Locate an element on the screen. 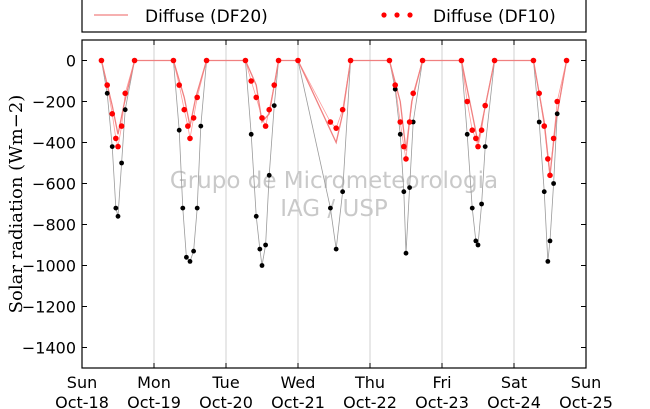 This screenshot has height=409, width=650. x-tick-label-date: Oct-20 is located at coordinates (226, 401).